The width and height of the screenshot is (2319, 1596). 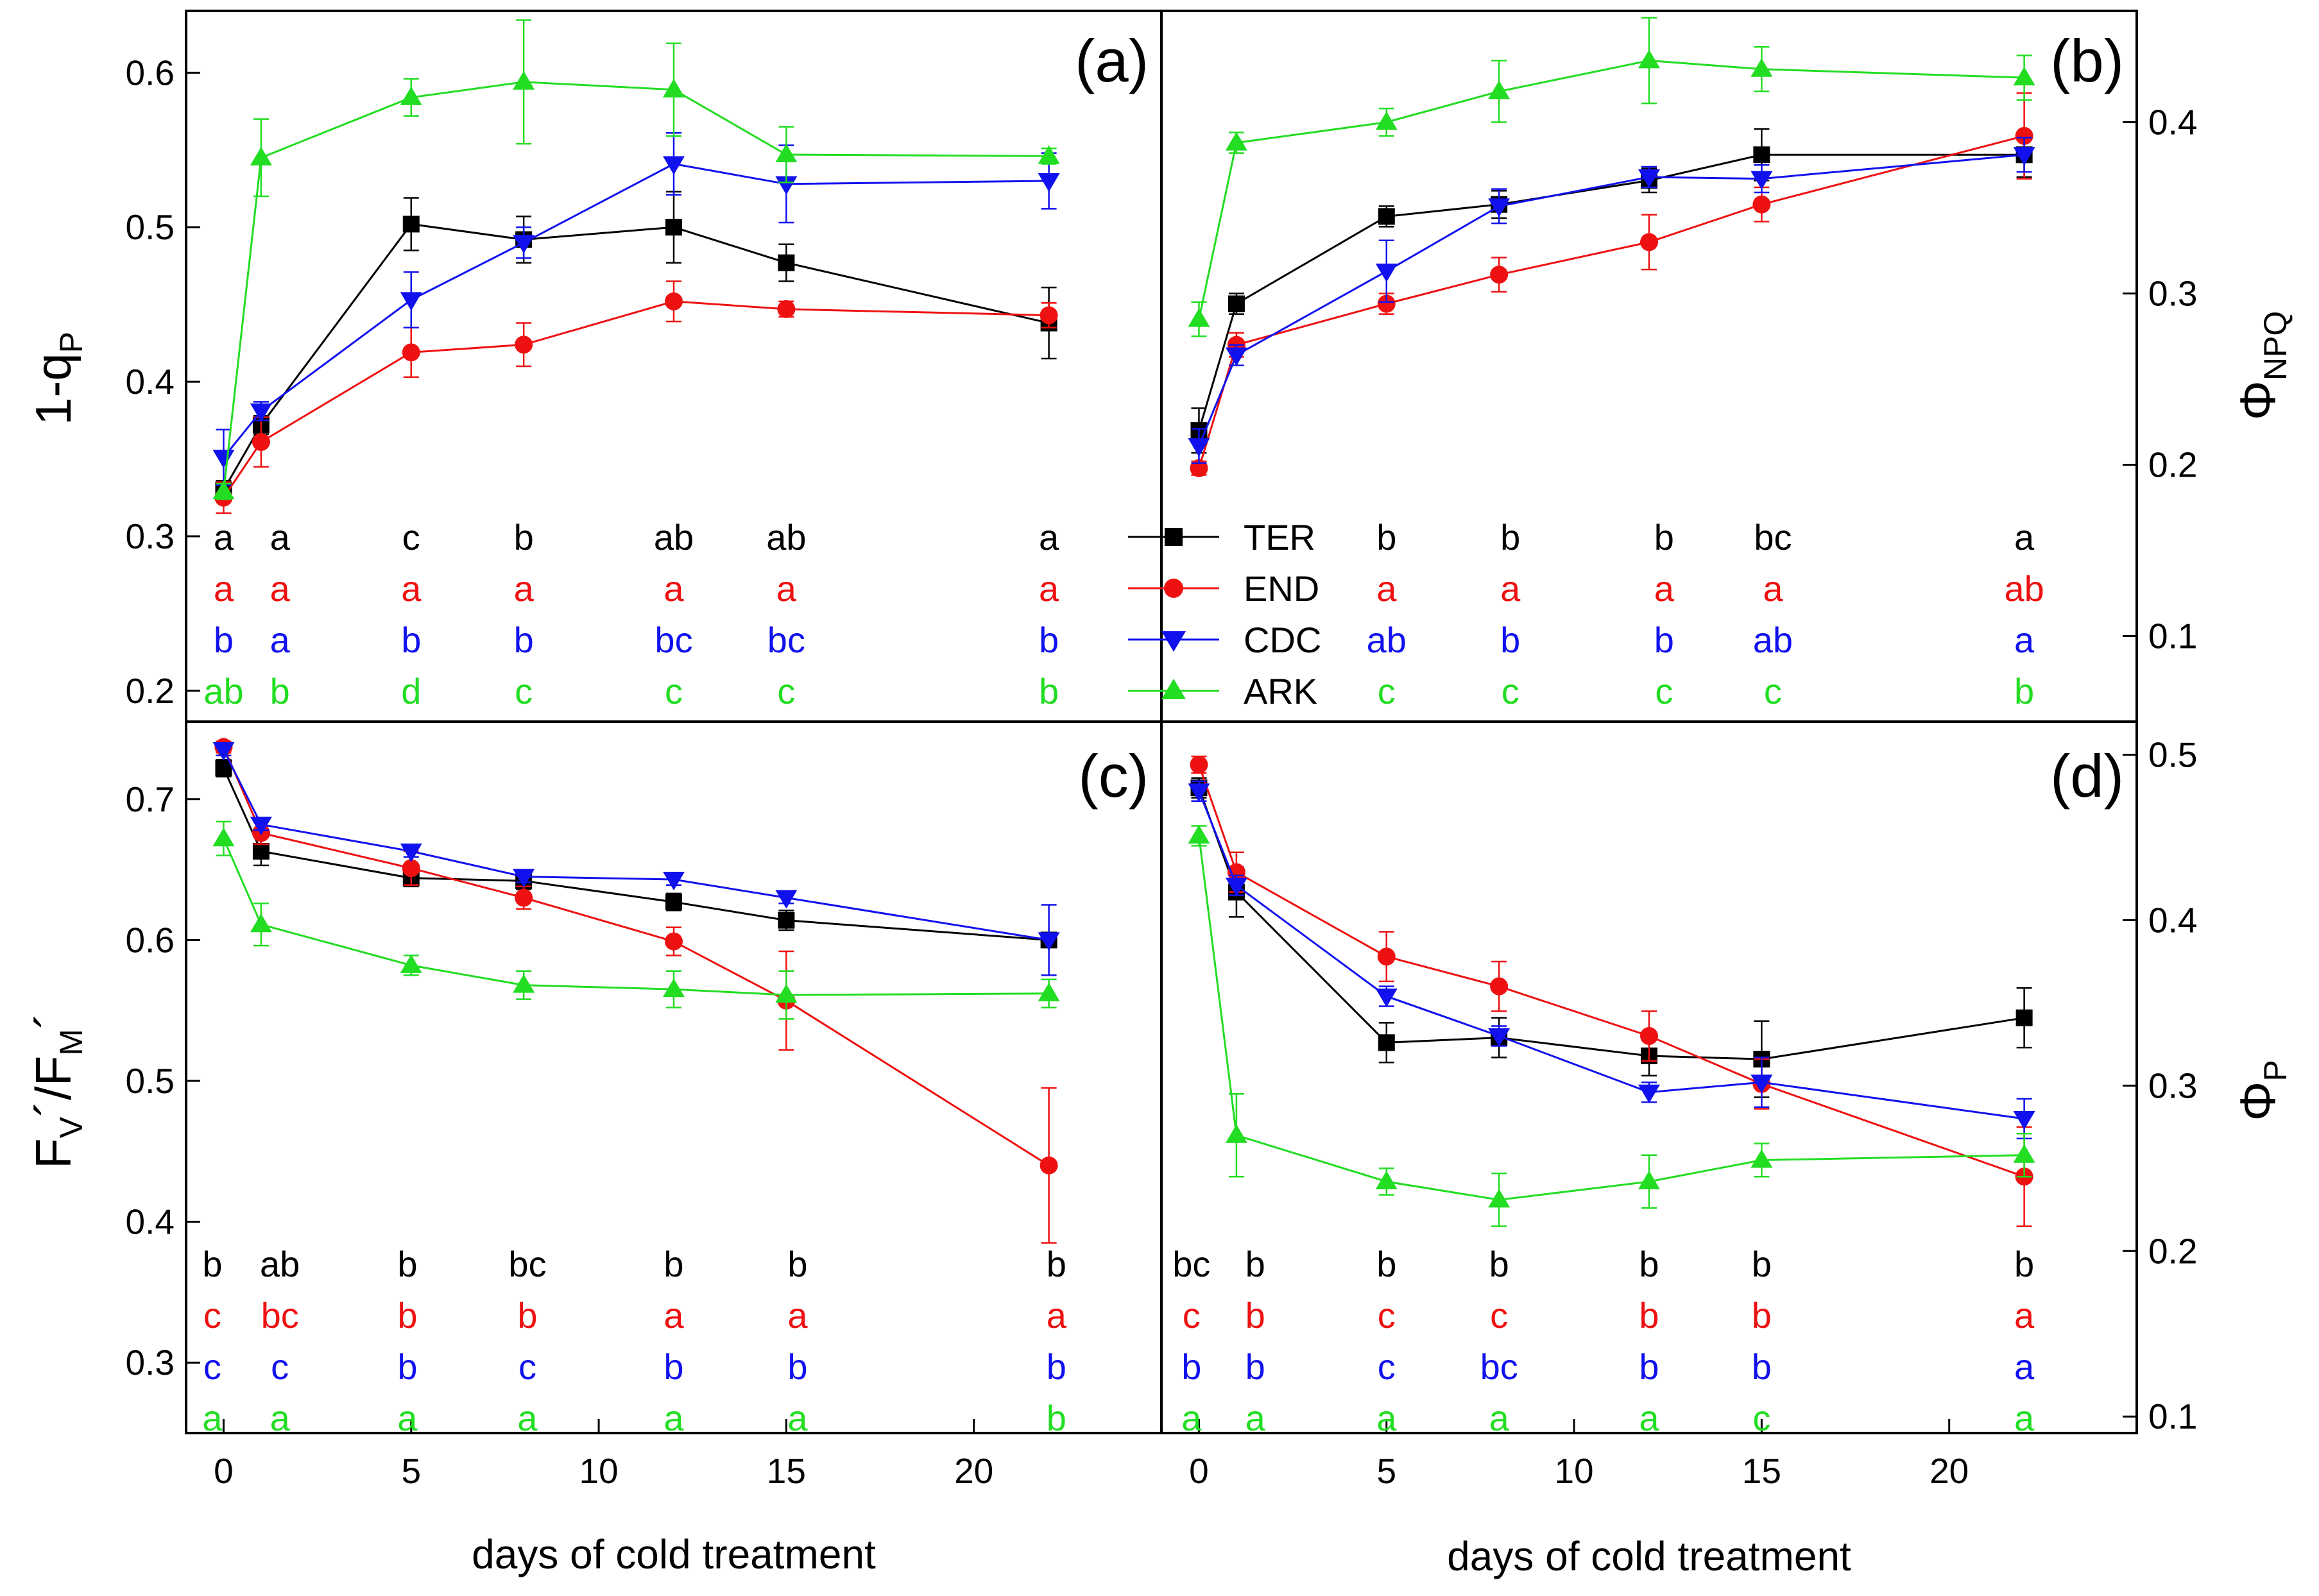 What do you see at coordinates (2087, 61) in the screenshot?
I see `panel-label-b: (b)` at bounding box center [2087, 61].